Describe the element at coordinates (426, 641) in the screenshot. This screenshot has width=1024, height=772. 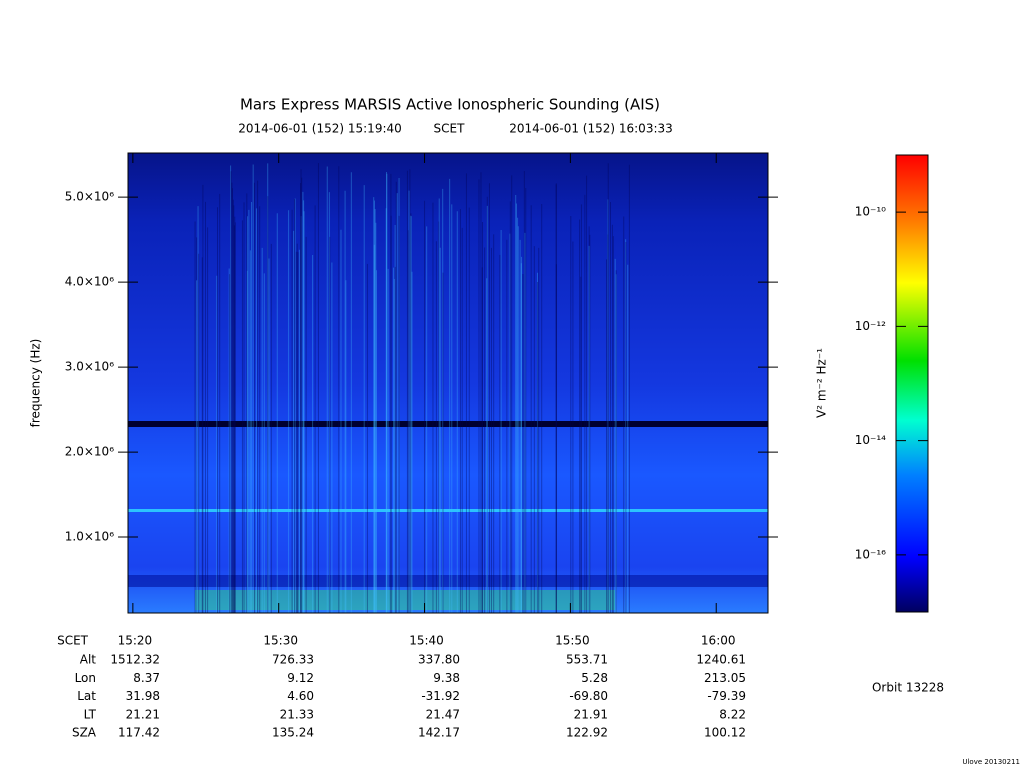
I see `x-tick-label: 15:40` at that location.